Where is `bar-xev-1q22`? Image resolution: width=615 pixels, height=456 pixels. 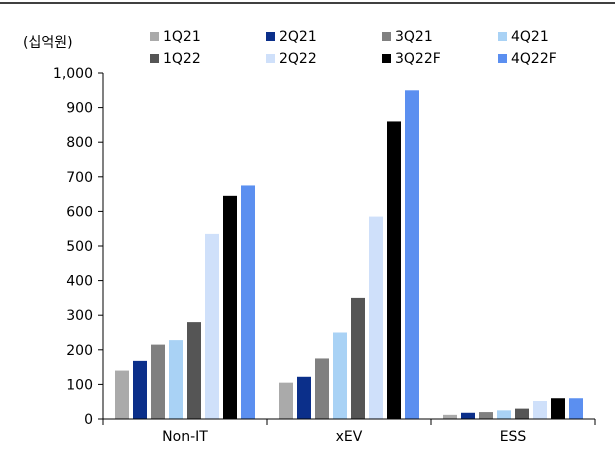
bar-xev-1q22 is located at coordinates (358, 358).